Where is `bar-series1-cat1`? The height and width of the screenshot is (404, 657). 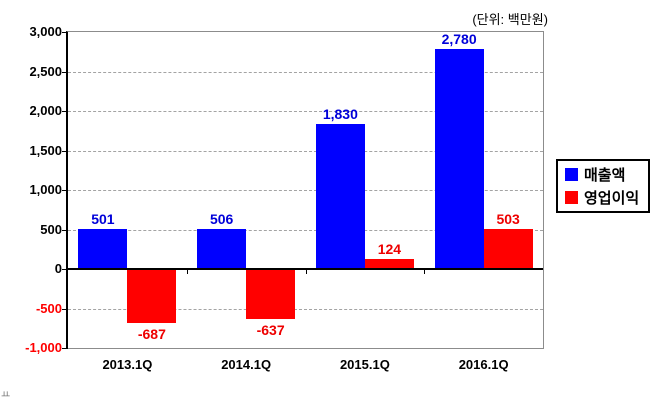
bar-series1-cat1 is located at coordinates (271, 294).